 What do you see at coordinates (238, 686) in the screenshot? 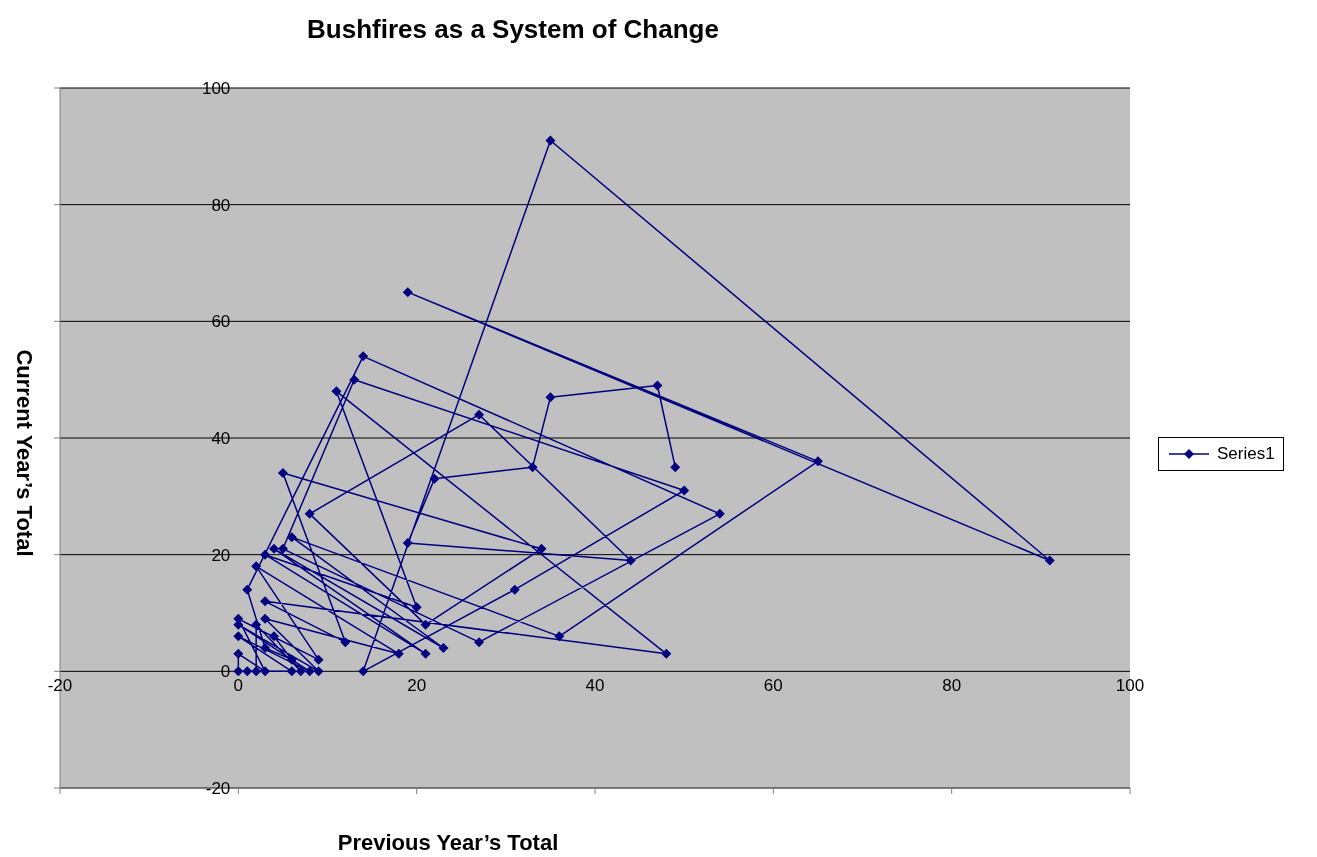
I see `x-tick-label: 0` at bounding box center [238, 686].